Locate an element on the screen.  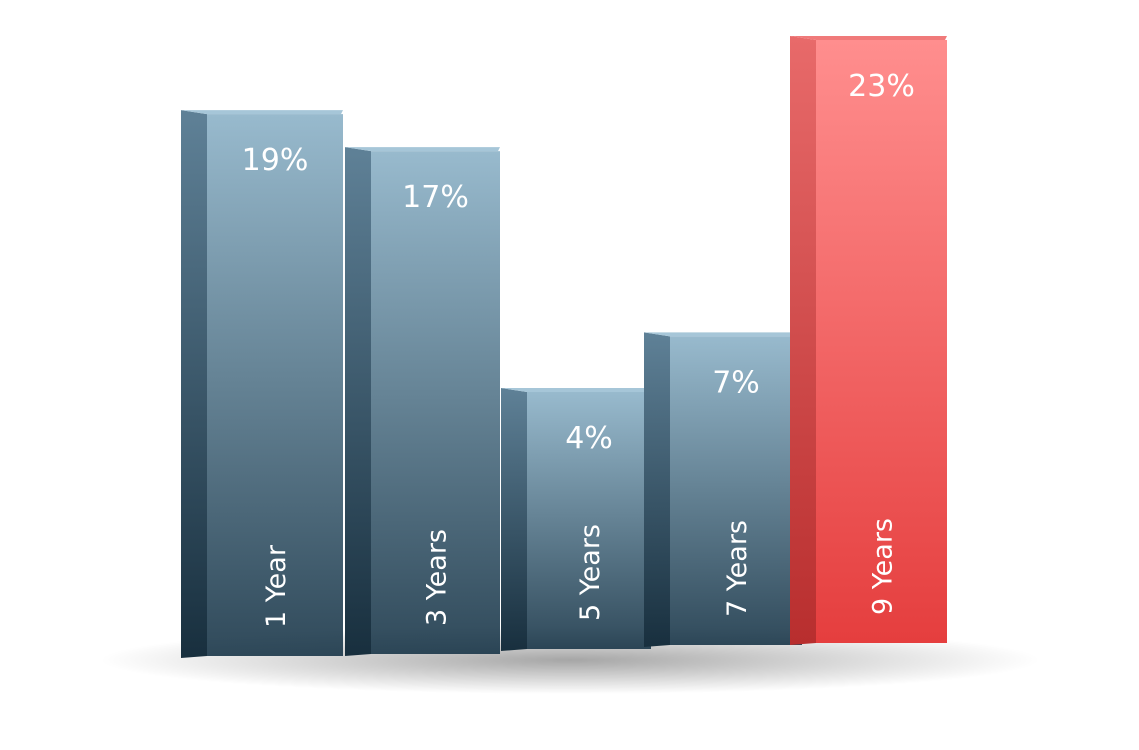
category-label: 5 Years is located at coordinates (590, 572).